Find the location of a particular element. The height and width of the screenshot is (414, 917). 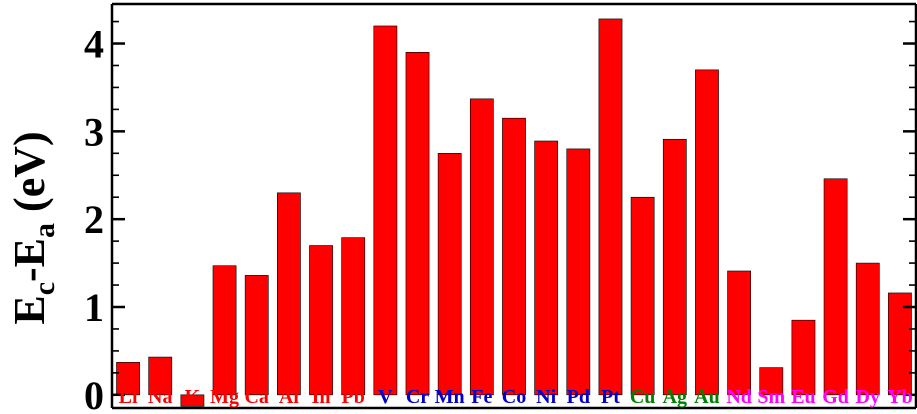

y-label-e2: E is located at coordinates (29, 252).